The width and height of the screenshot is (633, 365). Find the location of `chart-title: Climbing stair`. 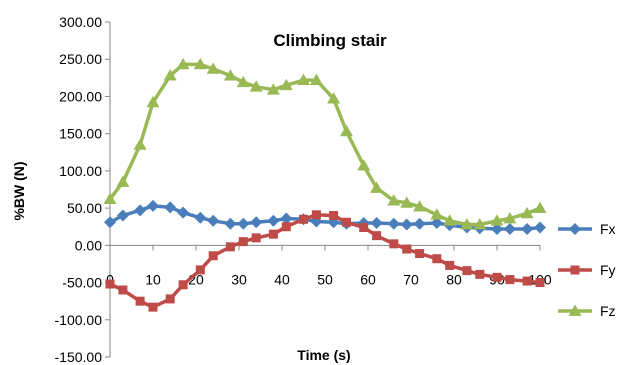

chart-title: Climbing stair is located at coordinates (330, 40).